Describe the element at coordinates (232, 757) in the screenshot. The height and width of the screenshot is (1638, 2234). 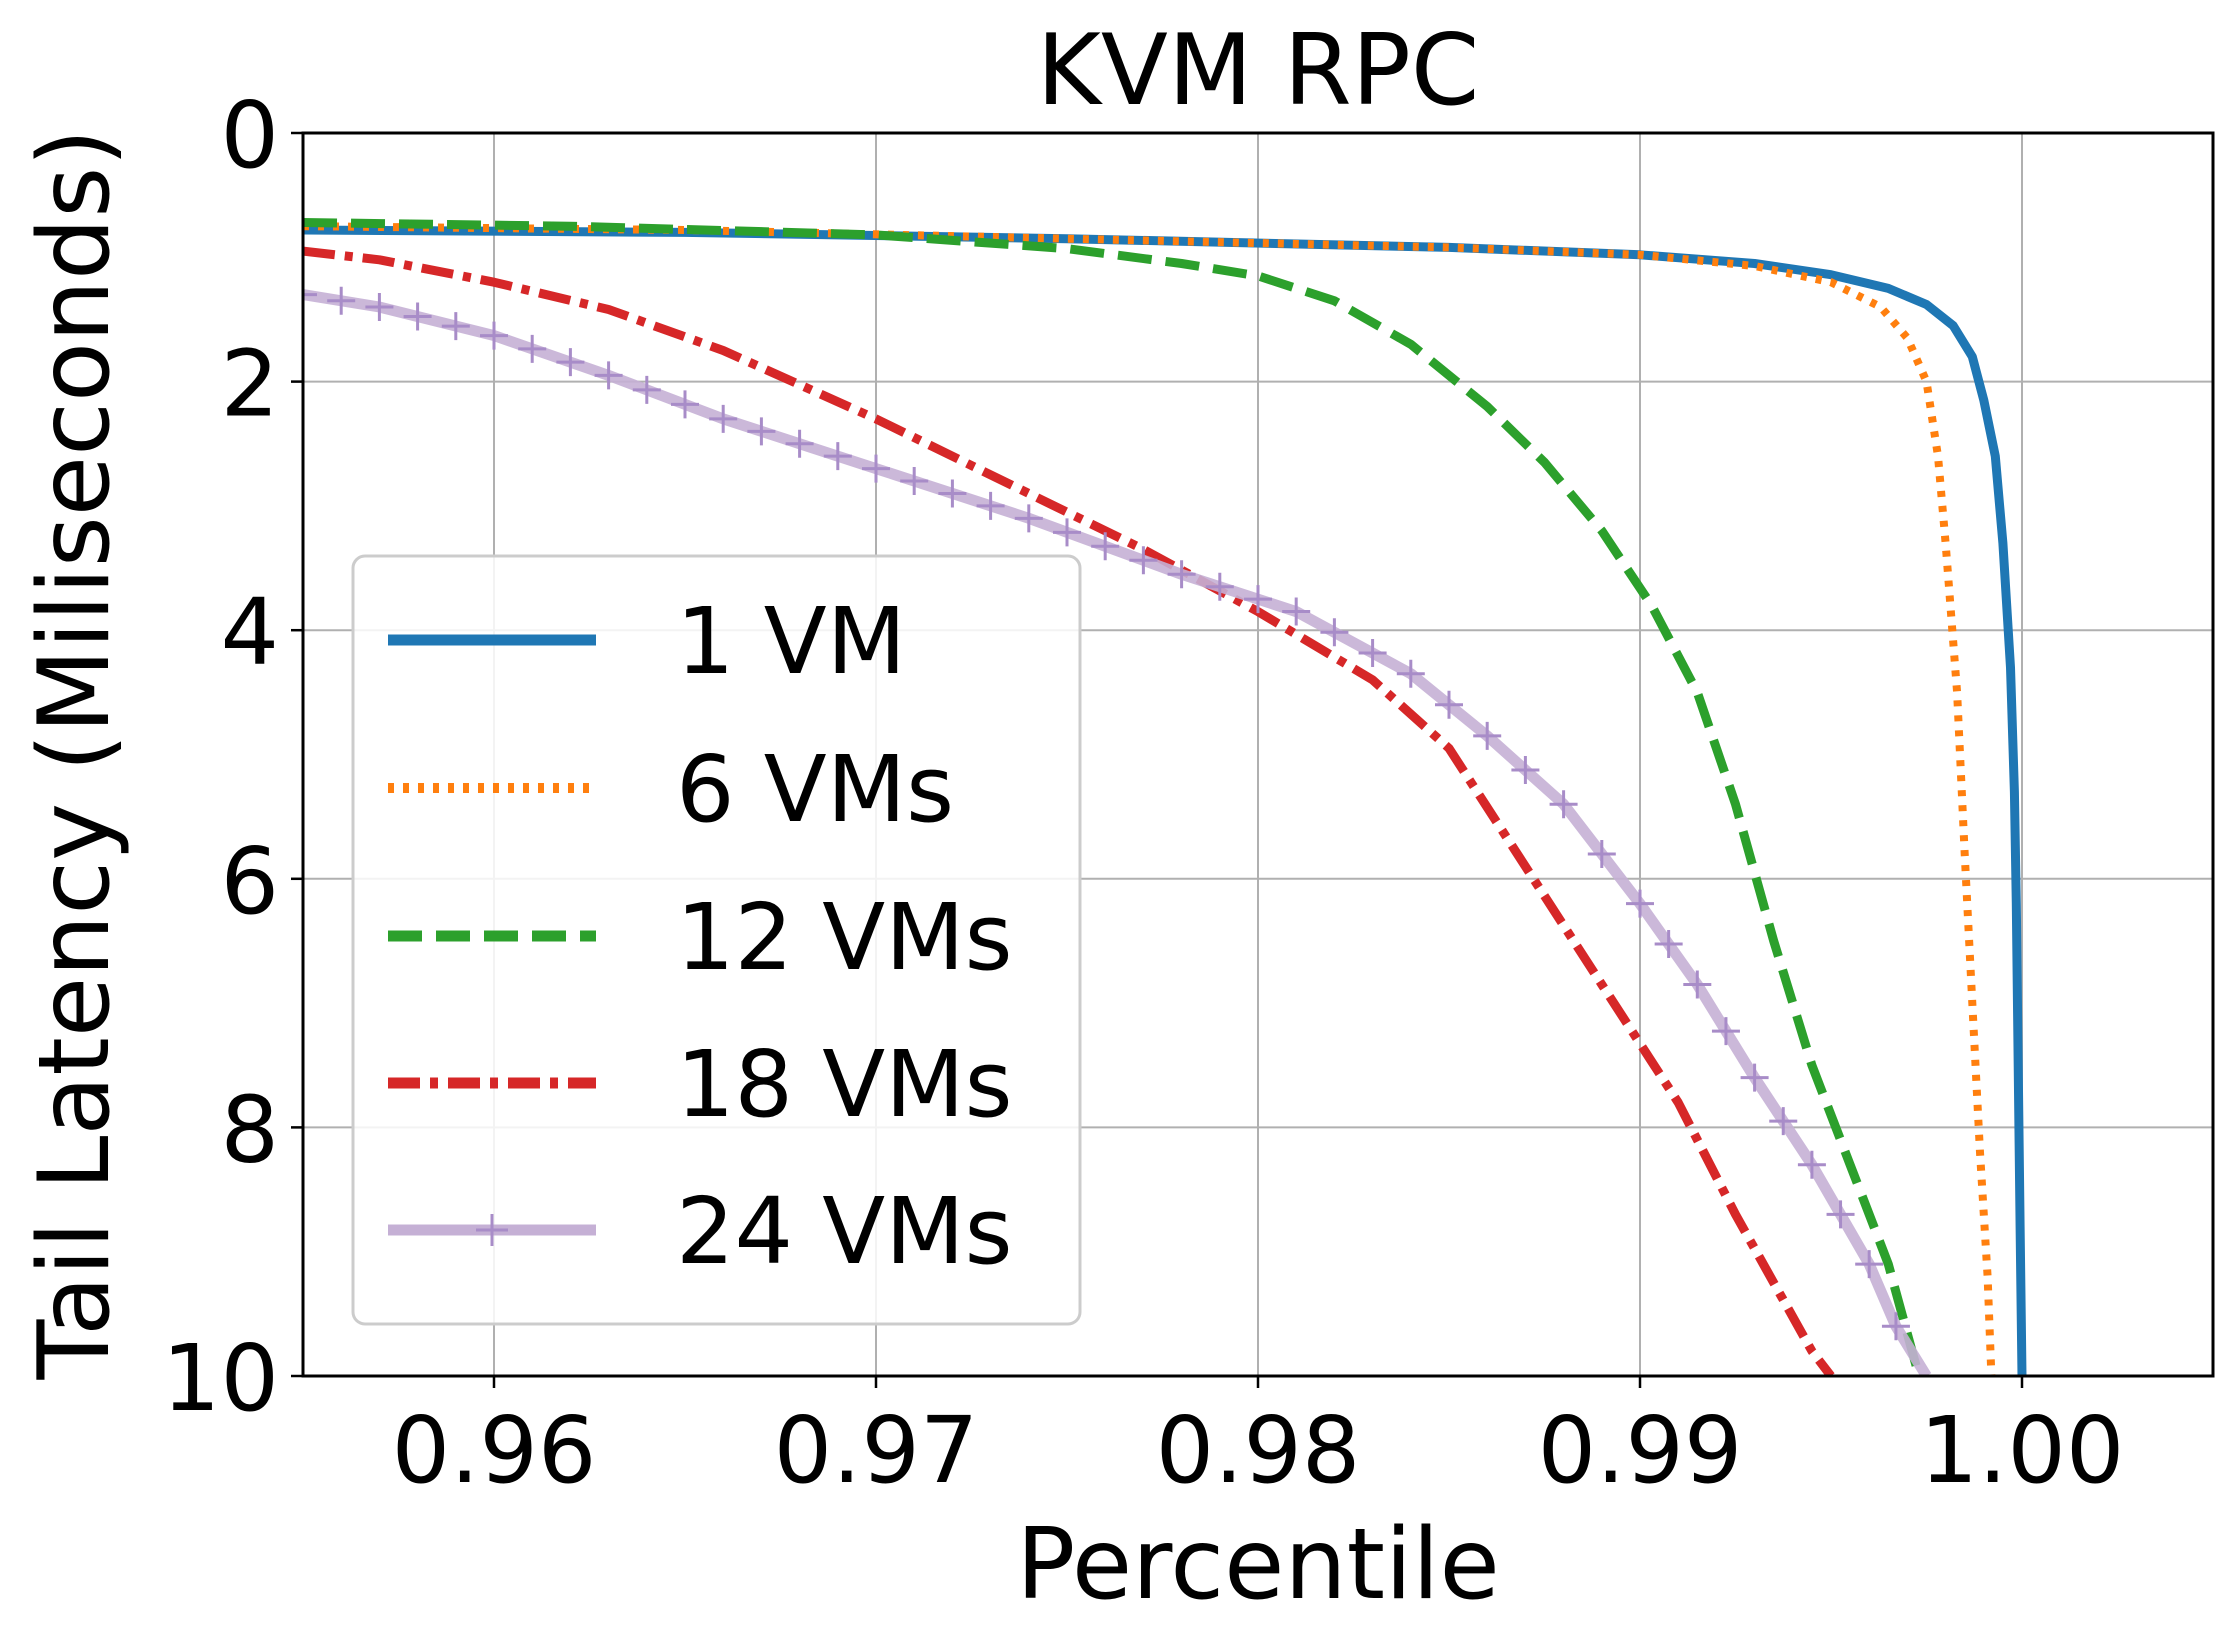
I see `y-axis: 0 2 4 6 8 10` at that location.